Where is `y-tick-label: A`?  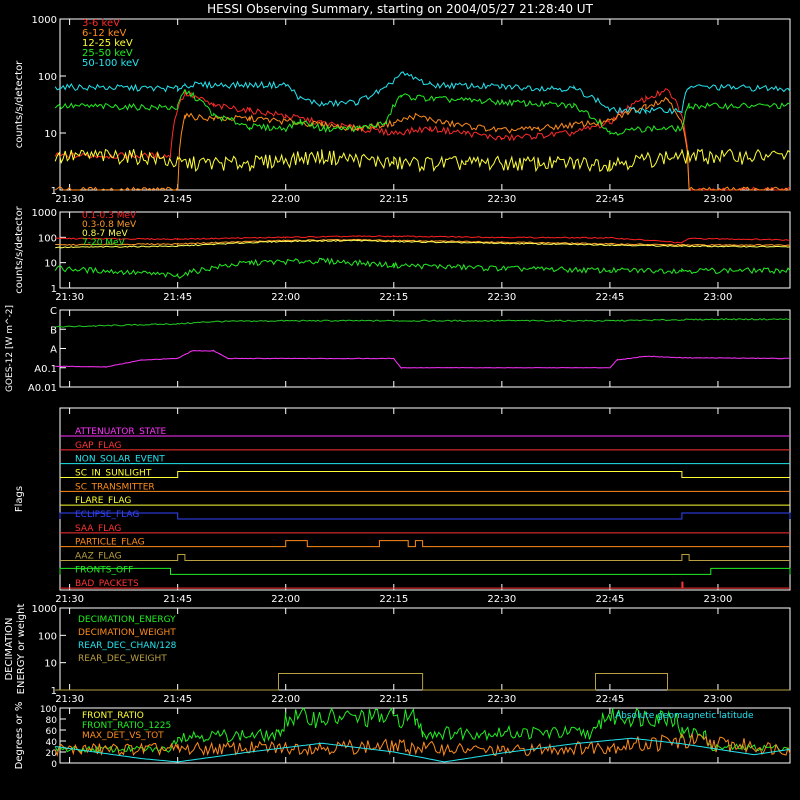
y-tick-label: A is located at coordinates (53, 350).